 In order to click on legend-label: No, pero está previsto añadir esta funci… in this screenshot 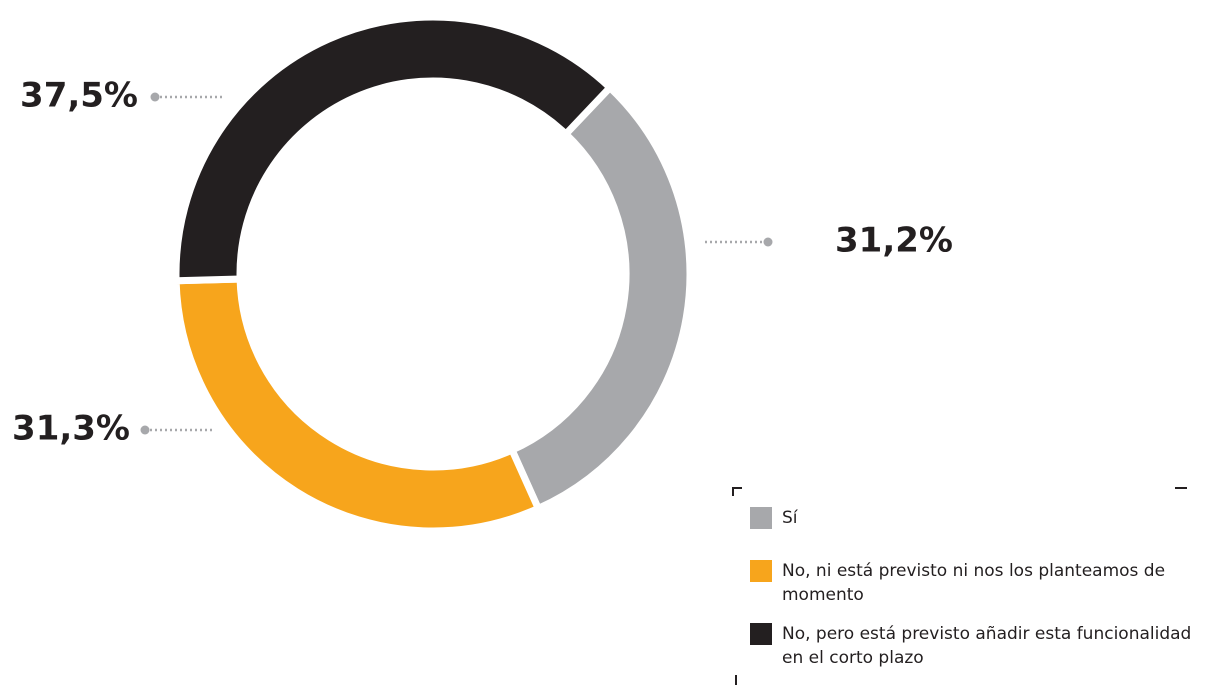, I will do `click(987, 646)`.